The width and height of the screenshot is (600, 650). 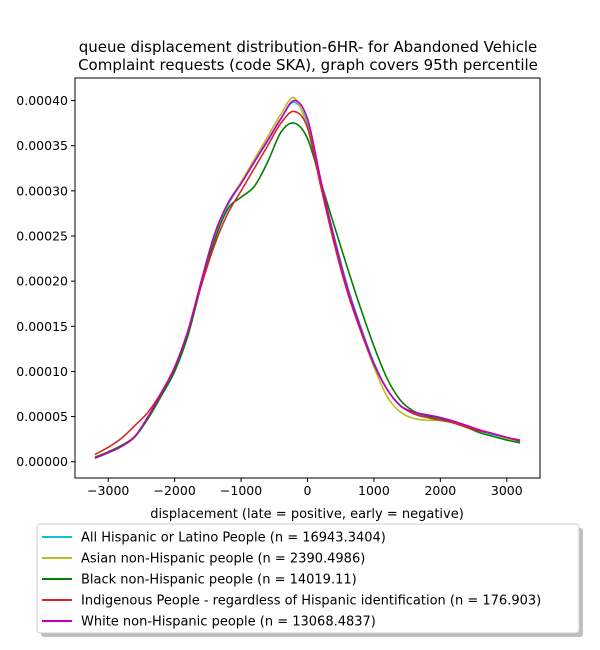 I want to click on x-tick-label: −1000, so click(x=241, y=490).